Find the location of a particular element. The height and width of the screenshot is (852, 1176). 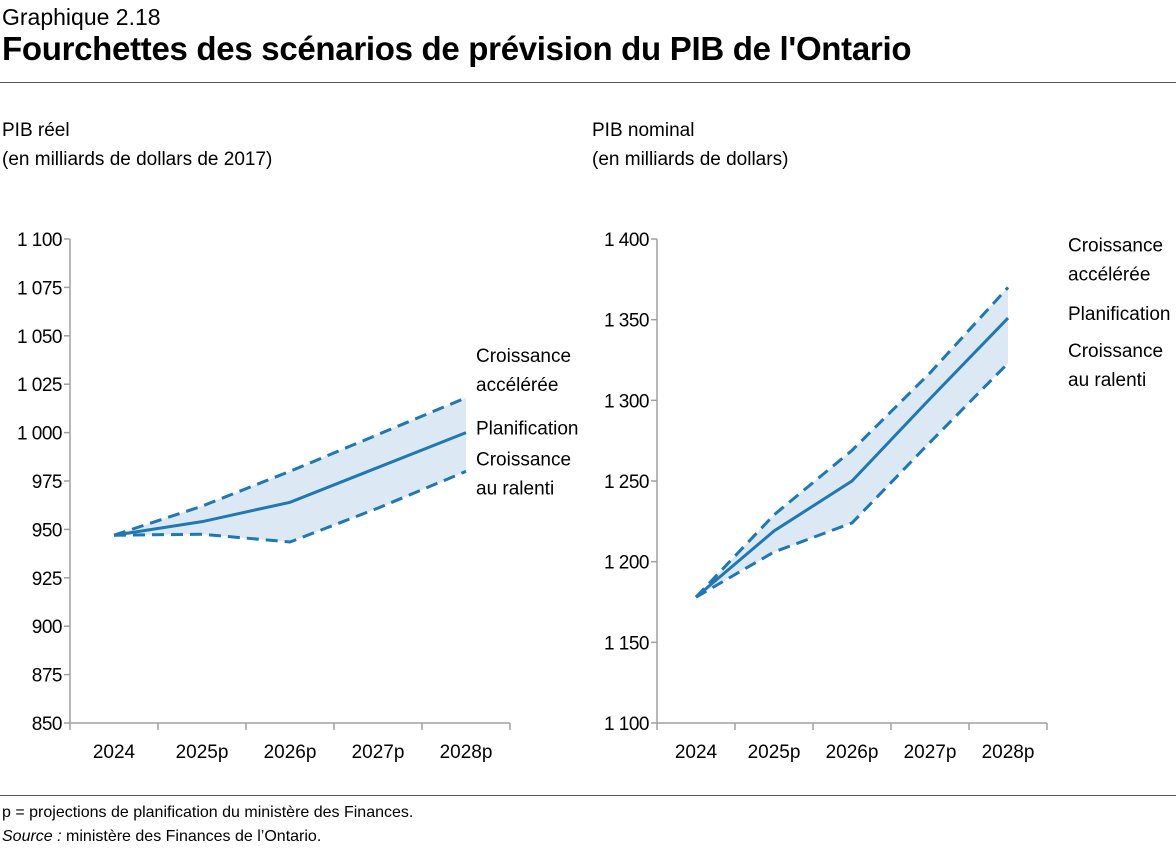

y-tick-label: 1 200 is located at coordinates (626, 563).